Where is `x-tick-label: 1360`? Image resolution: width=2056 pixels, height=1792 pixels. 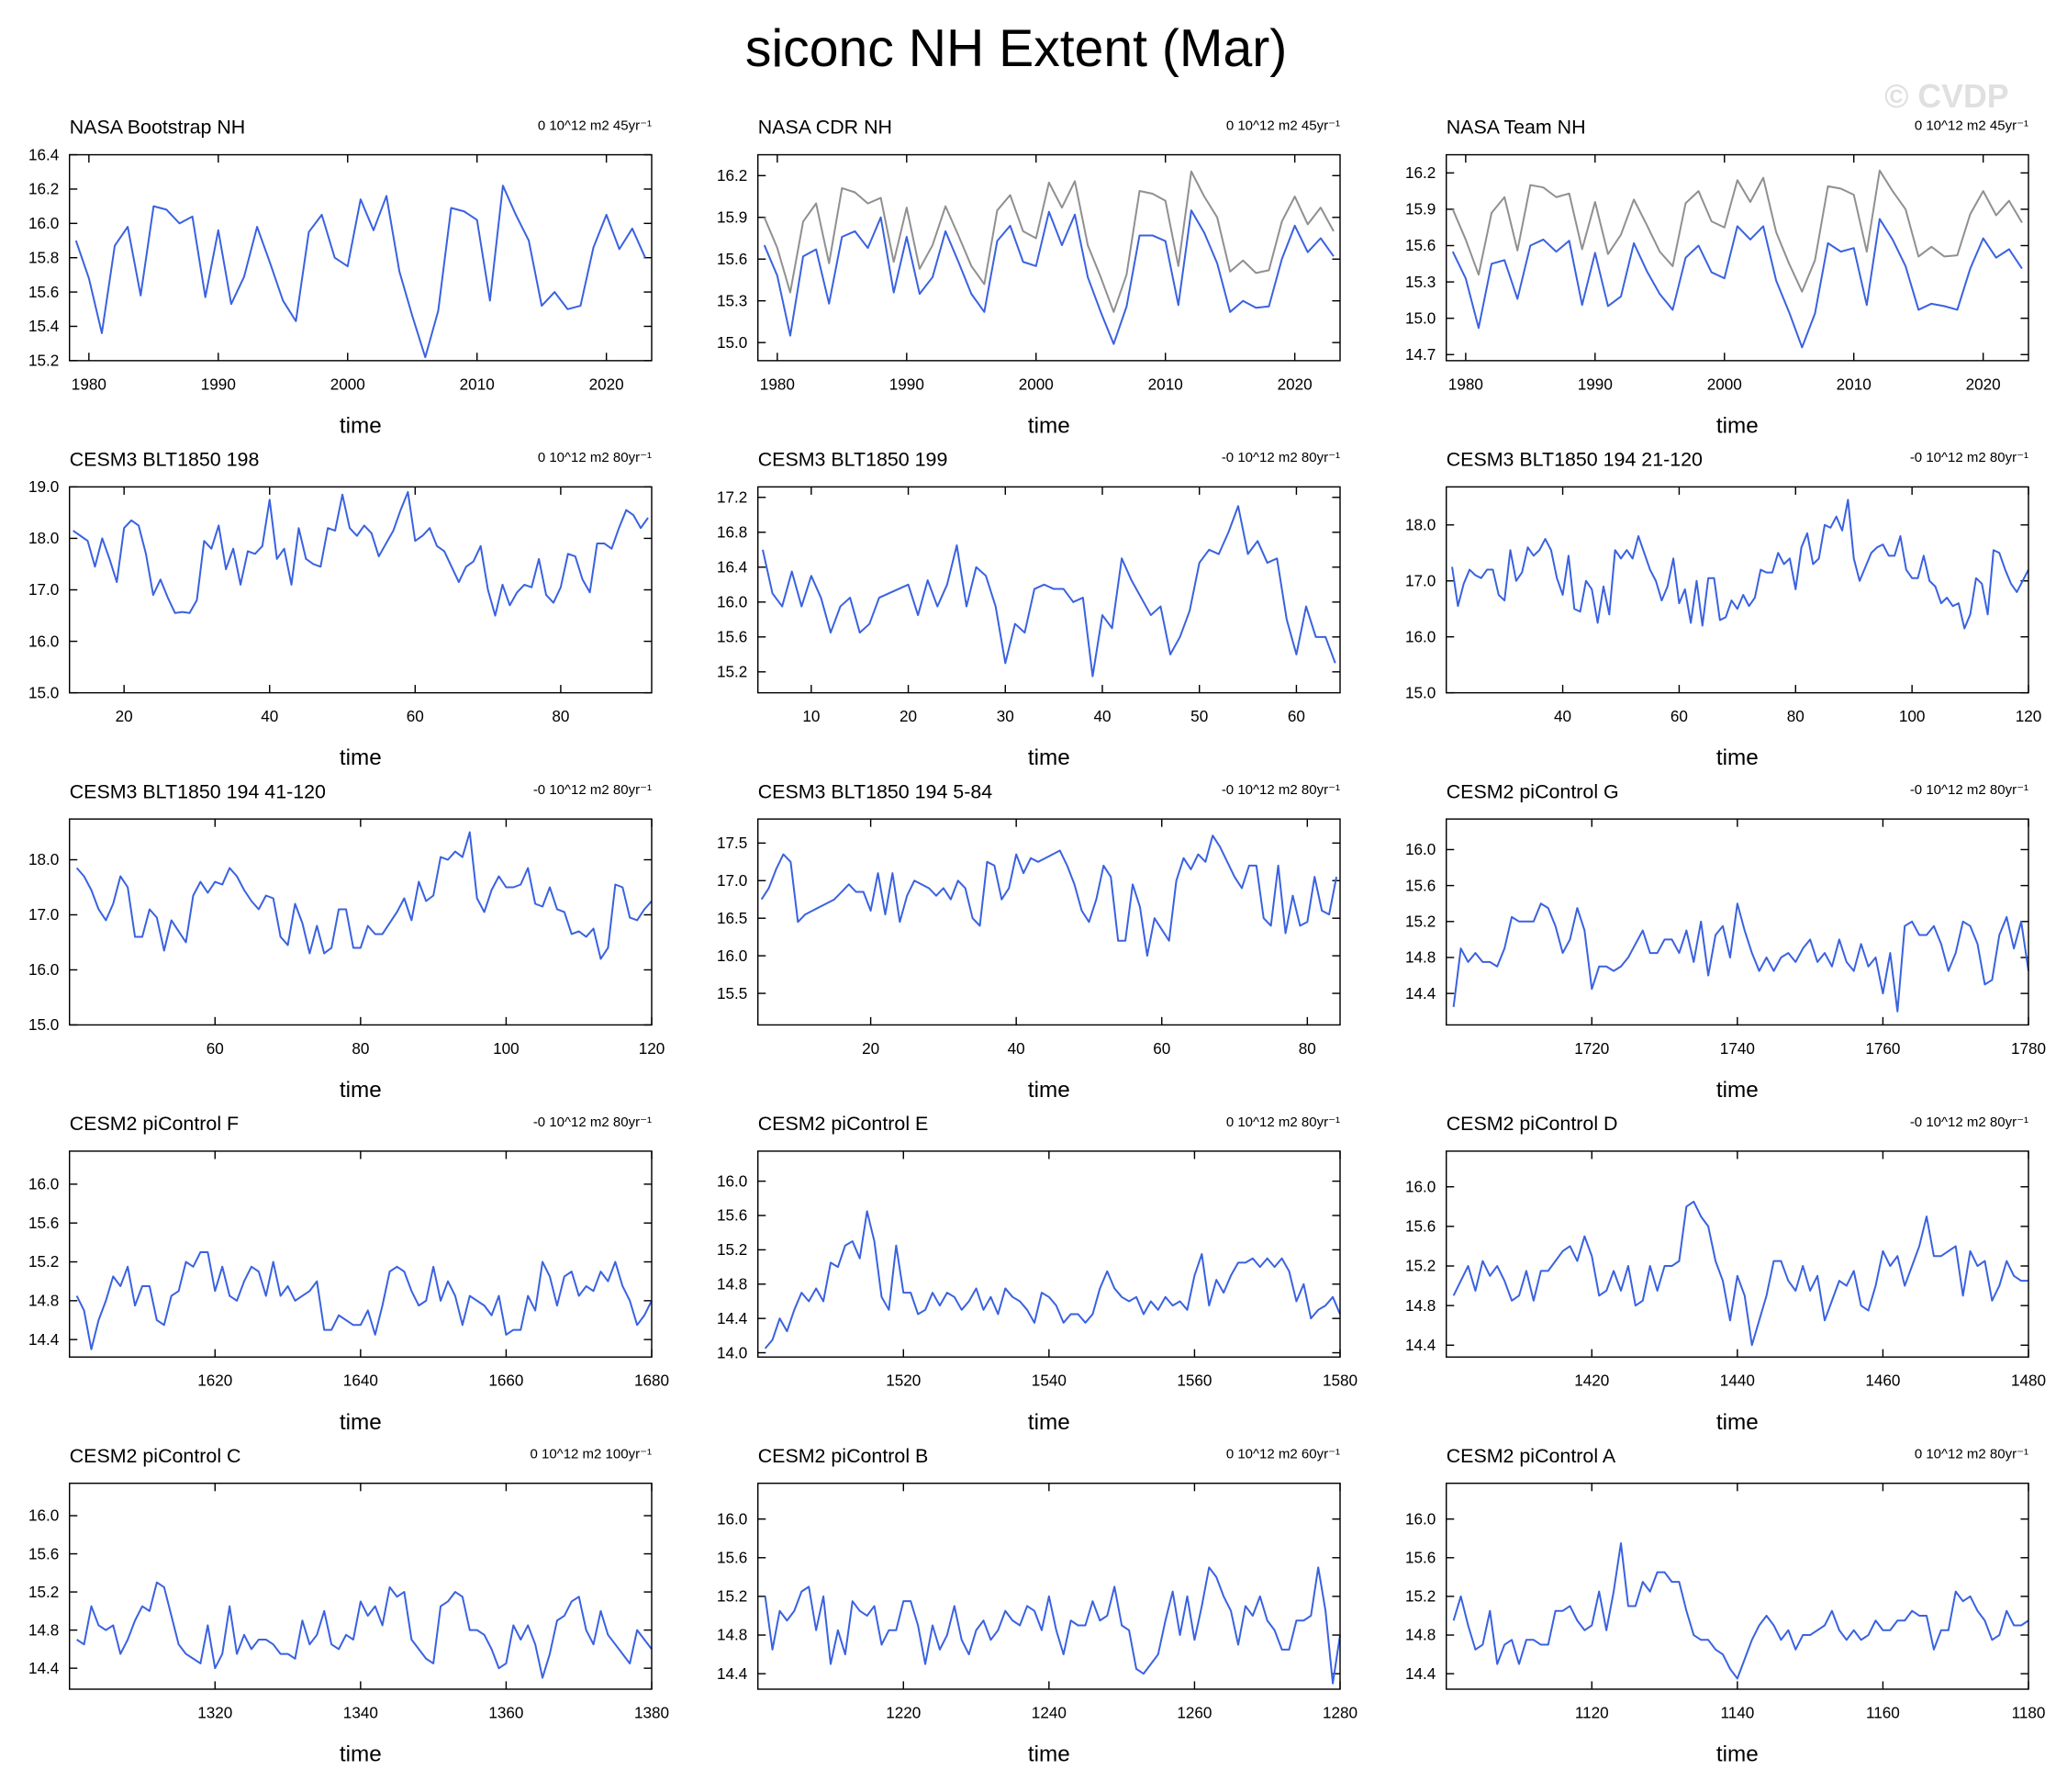 x-tick-label: 1360 is located at coordinates (505, 1712).